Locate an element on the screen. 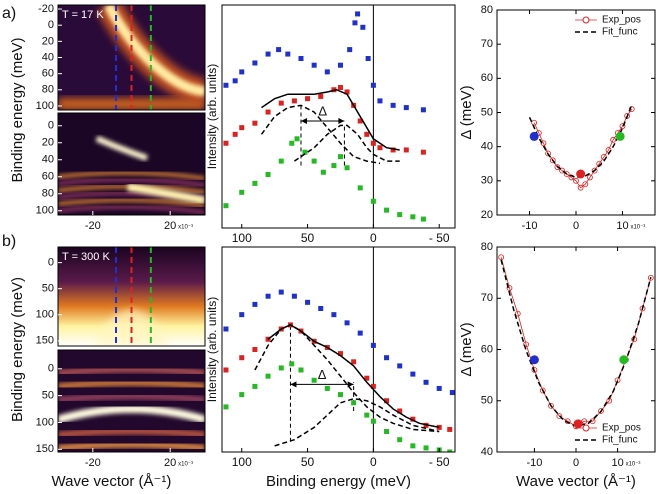 The height and width of the screenshot is (494, 660). legend-label: Fit_func is located at coordinates (620, 440).